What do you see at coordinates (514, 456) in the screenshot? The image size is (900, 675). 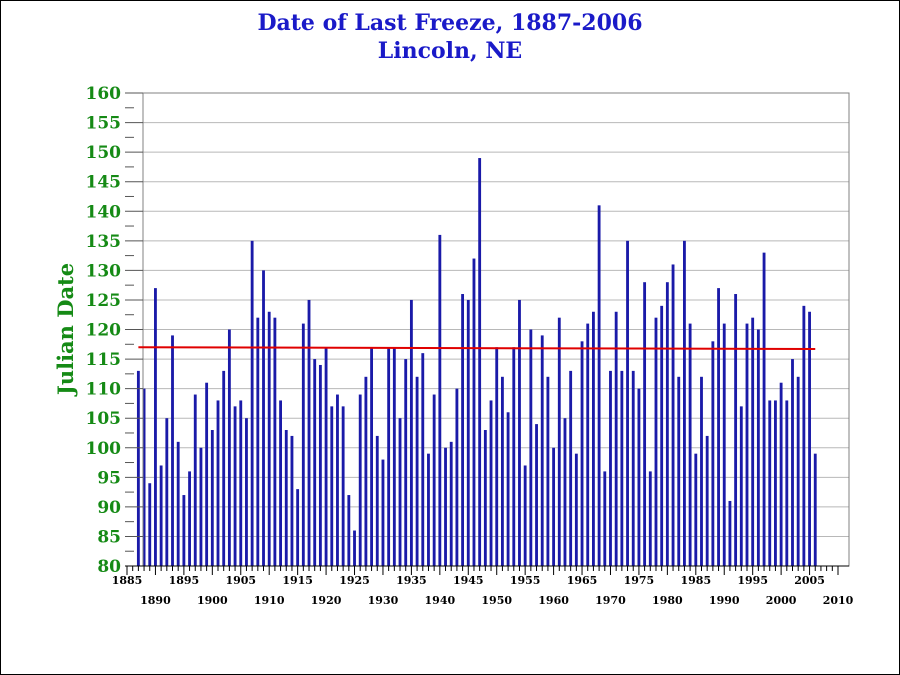 I see `bar-1953` at bounding box center [514, 456].